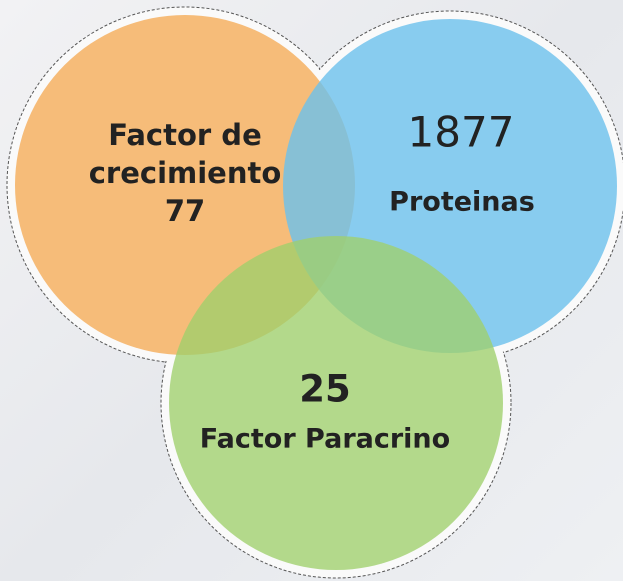 This screenshot has width=623, height=581. I want to click on count: 1877, so click(461, 132).